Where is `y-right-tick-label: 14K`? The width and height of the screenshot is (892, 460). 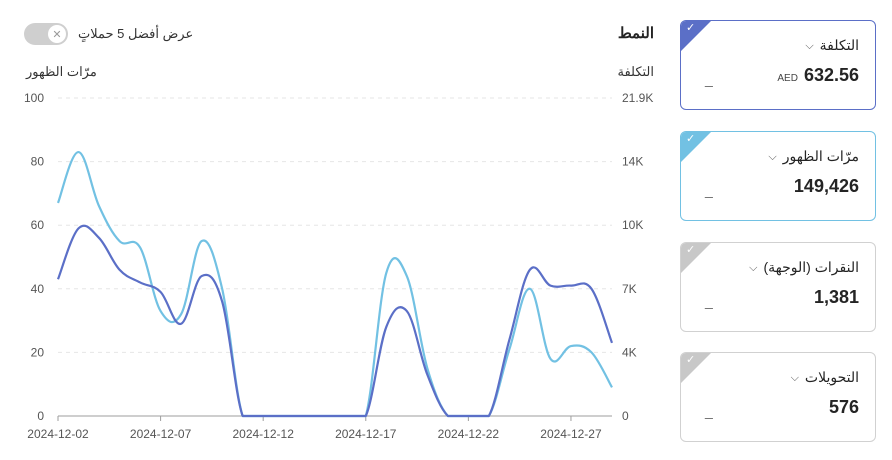
y-right-tick-label: 14K is located at coordinates (632, 162).